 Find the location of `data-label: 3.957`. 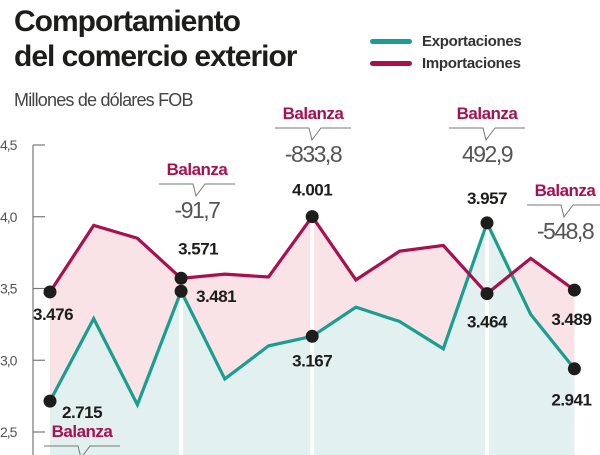

data-label: 3.957 is located at coordinates (487, 198).